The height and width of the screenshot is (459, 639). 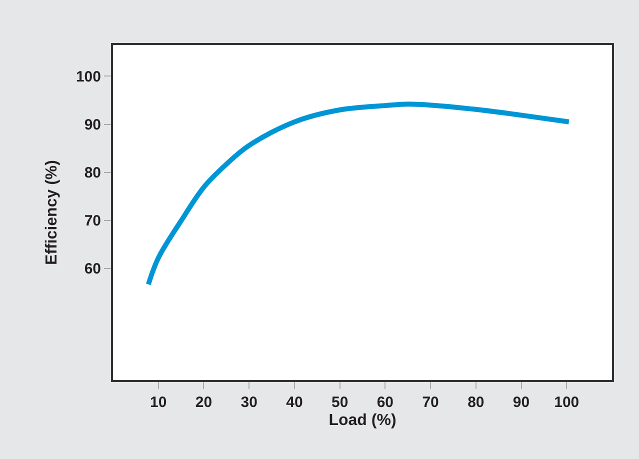 What do you see at coordinates (339, 402) in the screenshot?
I see `x-tick-label: 50` at bounding box center [339, 402].